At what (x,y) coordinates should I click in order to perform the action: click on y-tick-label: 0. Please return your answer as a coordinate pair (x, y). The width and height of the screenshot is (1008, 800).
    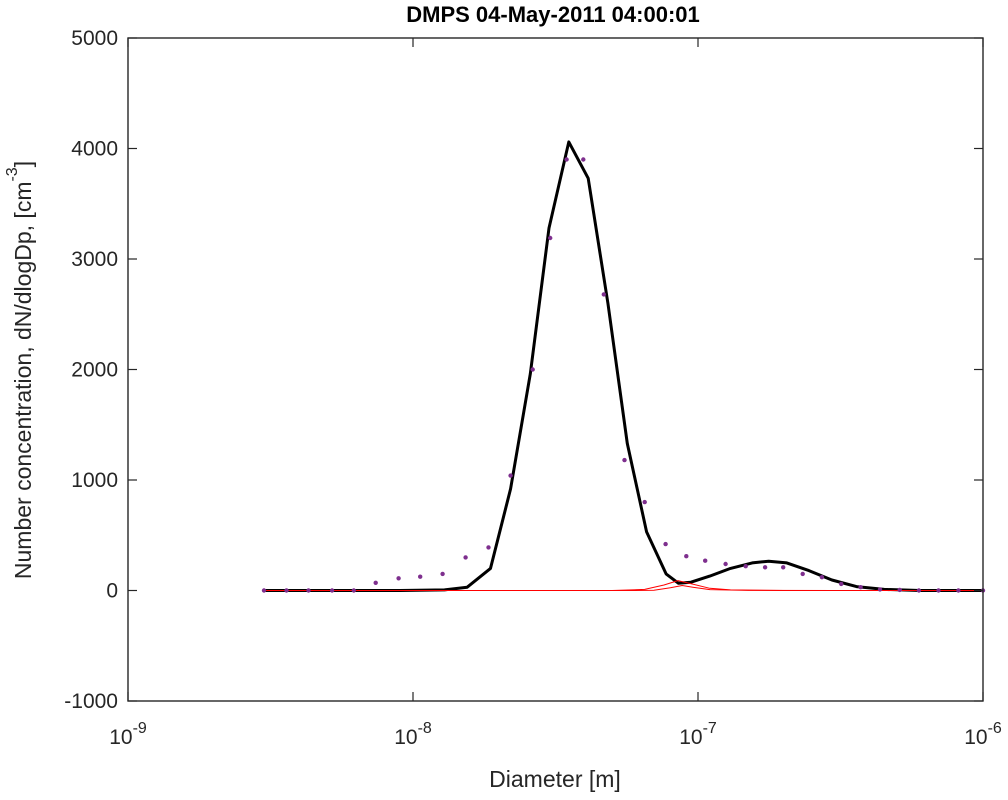
    Looking at the image, I should click on (112, 591).